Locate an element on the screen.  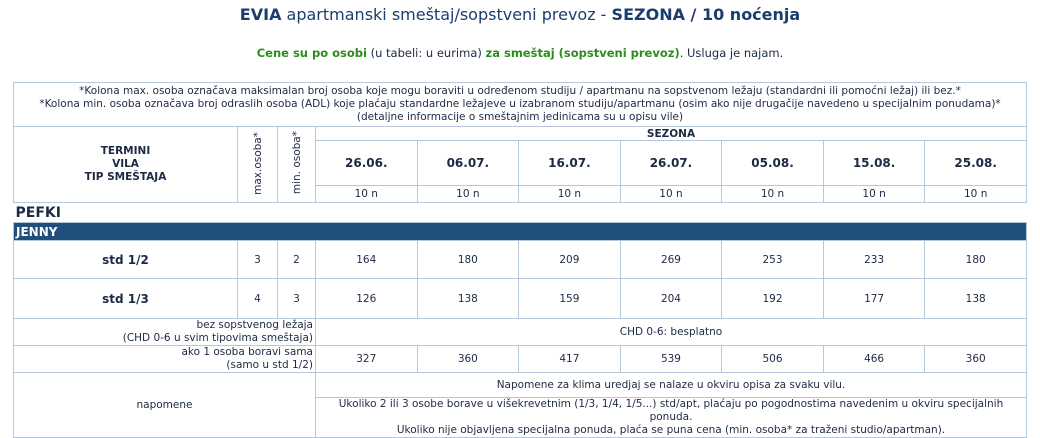
price: 417 is located at coordinates (569, 359).